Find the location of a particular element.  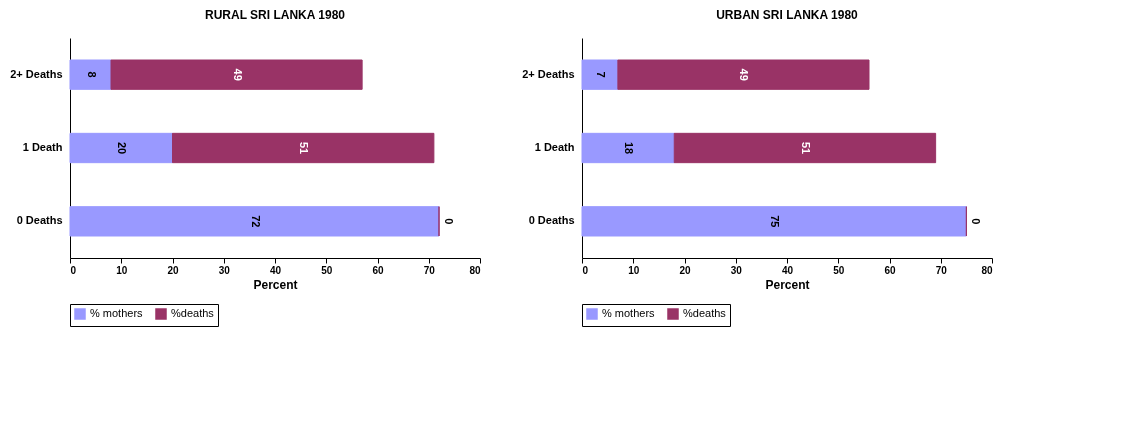

data-label: 20 is located at coordinates (122, 148).